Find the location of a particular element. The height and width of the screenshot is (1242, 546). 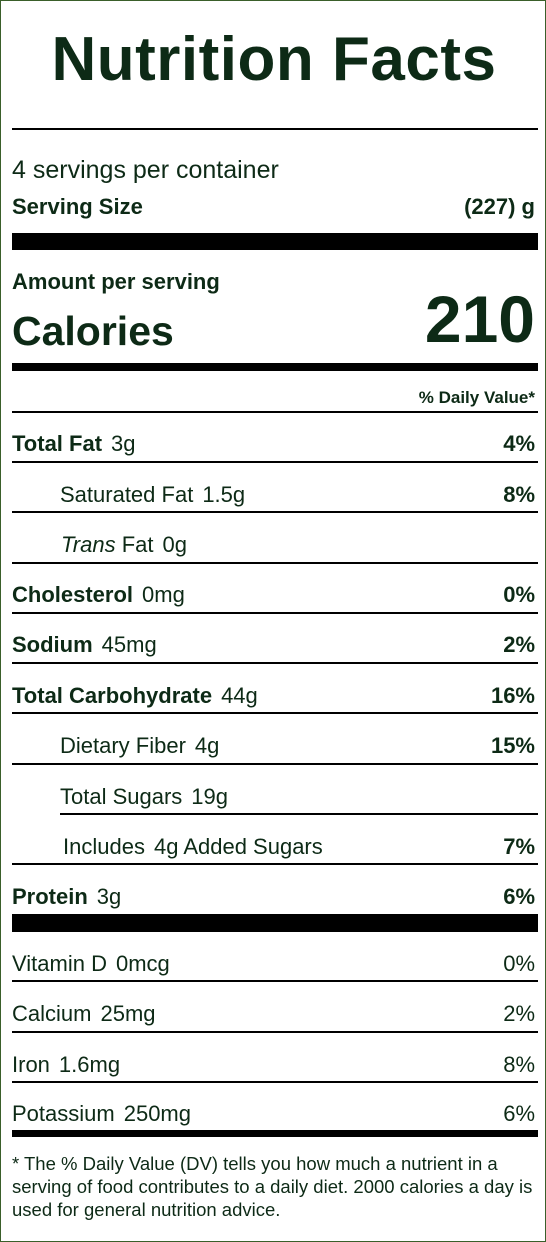

nutrient-name: Cholesterol is located at coordinates (73, 594).